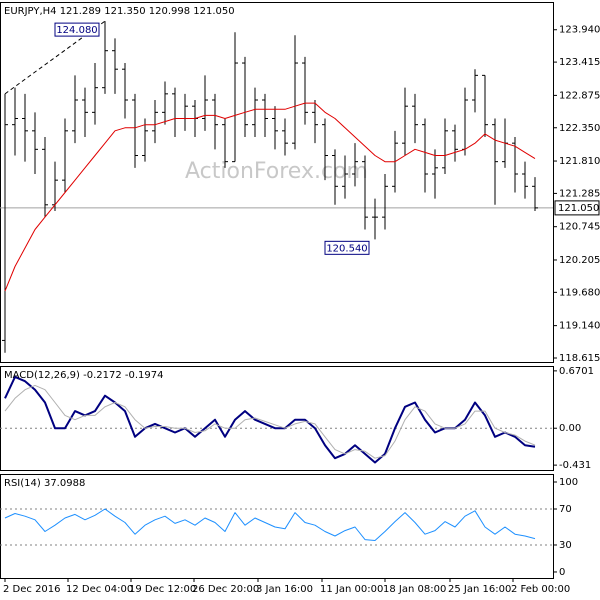 Image resolution: width=600 pixels, height=600 pixels. Describe the element at coordinates (575, 465) in the screenshot. I see `y-tick-label: -0.431` at that location.